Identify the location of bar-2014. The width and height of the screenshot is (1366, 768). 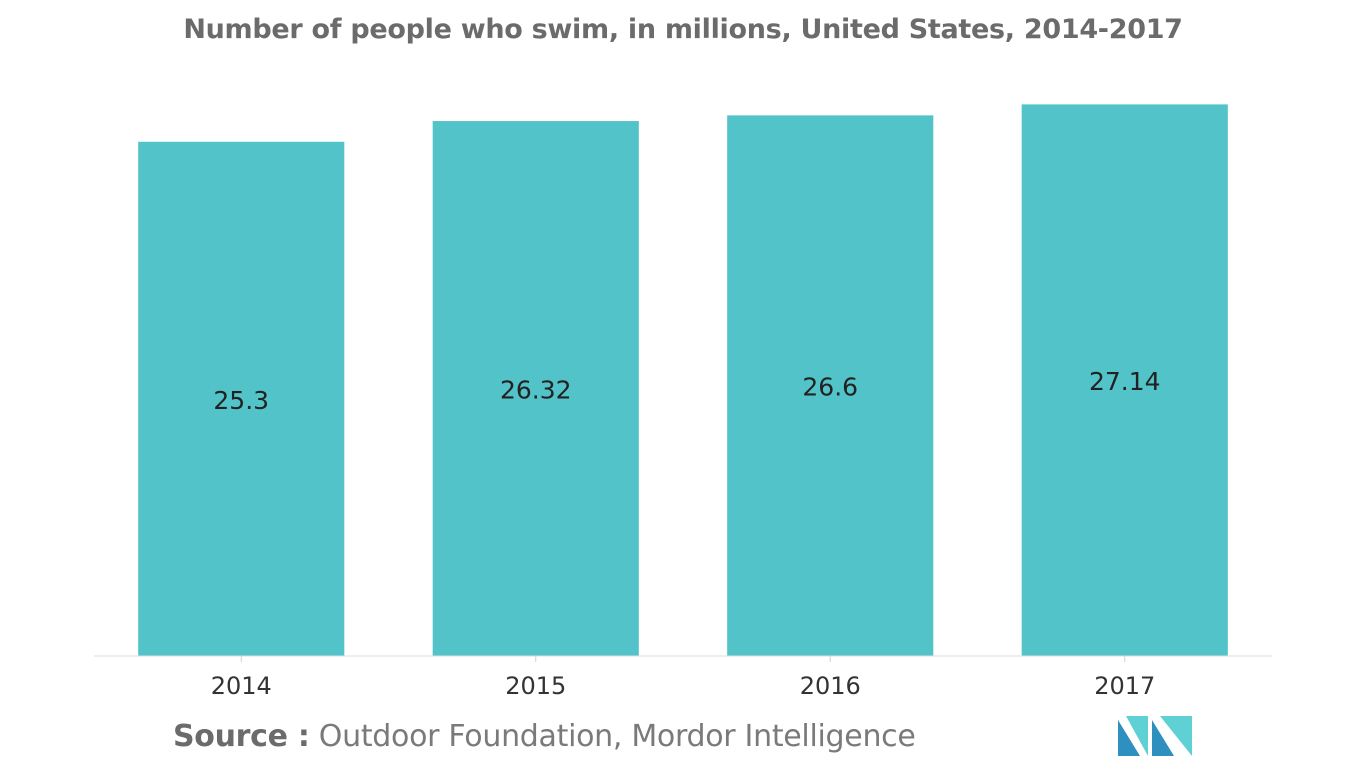
(241, 398).